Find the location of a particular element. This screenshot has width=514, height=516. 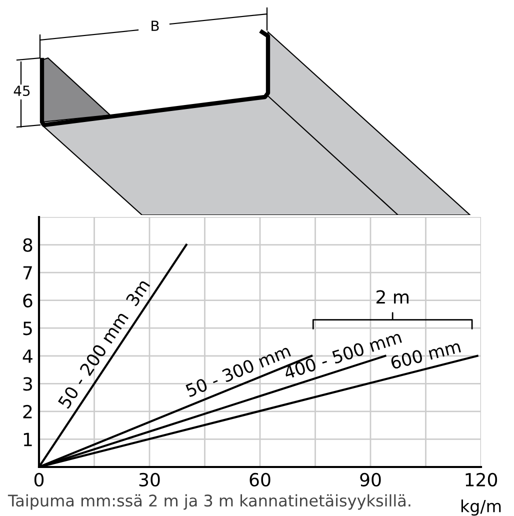

y-tick-label: 5 is located at coordinates (27, 329).